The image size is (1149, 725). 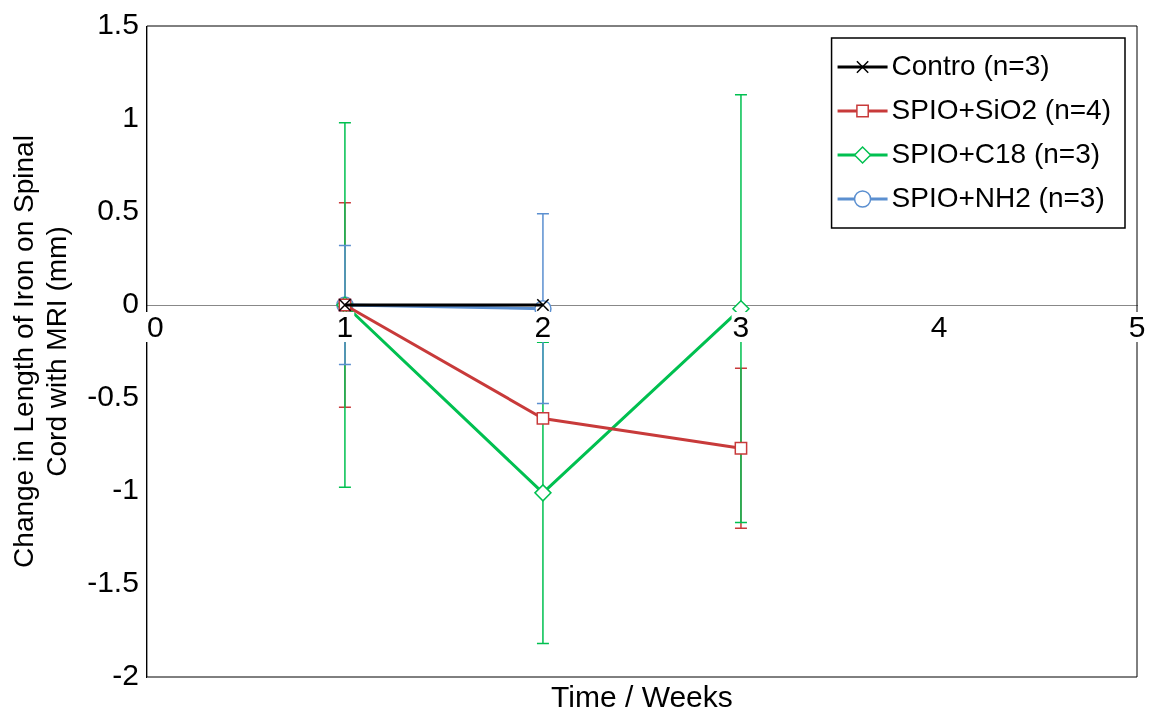 What do you see at coordinates (130, 117) in the screenshot?
I see `y-tick-label: 1` at bounding box center [130, 117].